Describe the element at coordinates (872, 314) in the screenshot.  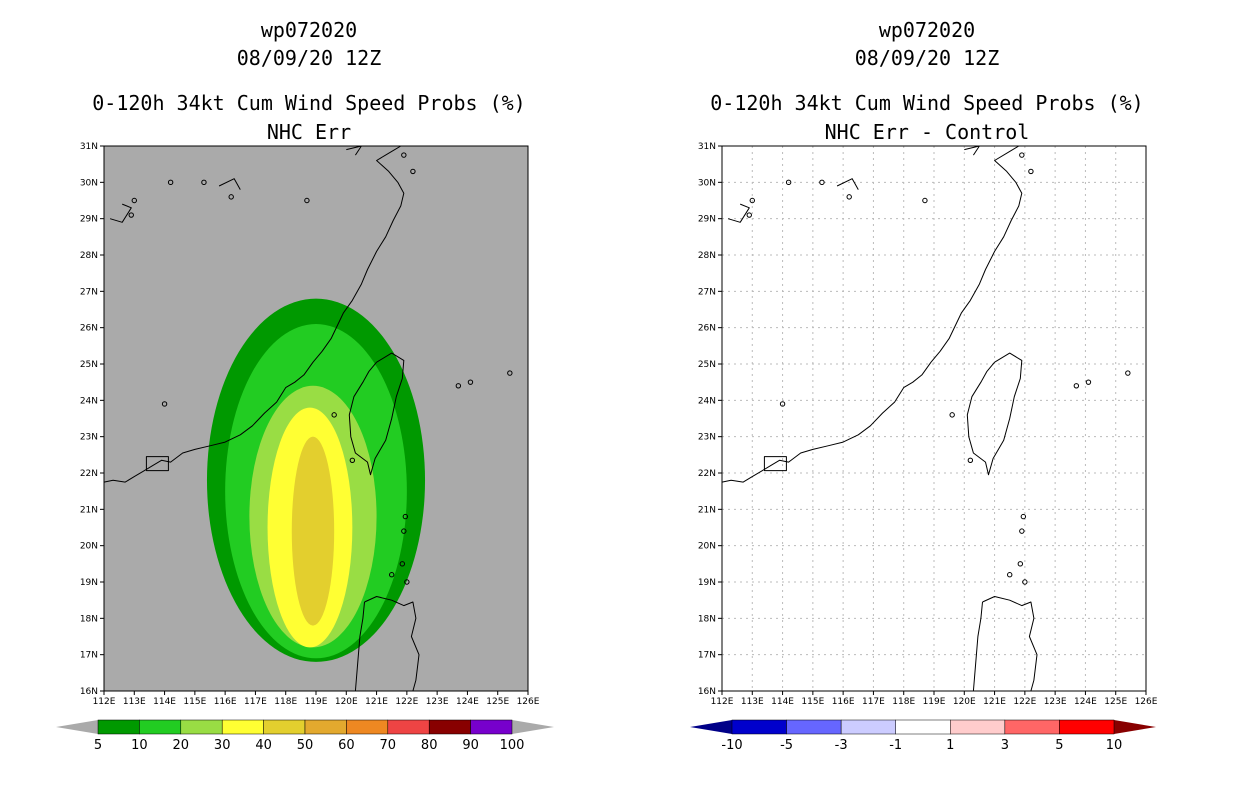
I see `china-coastline` at that location.